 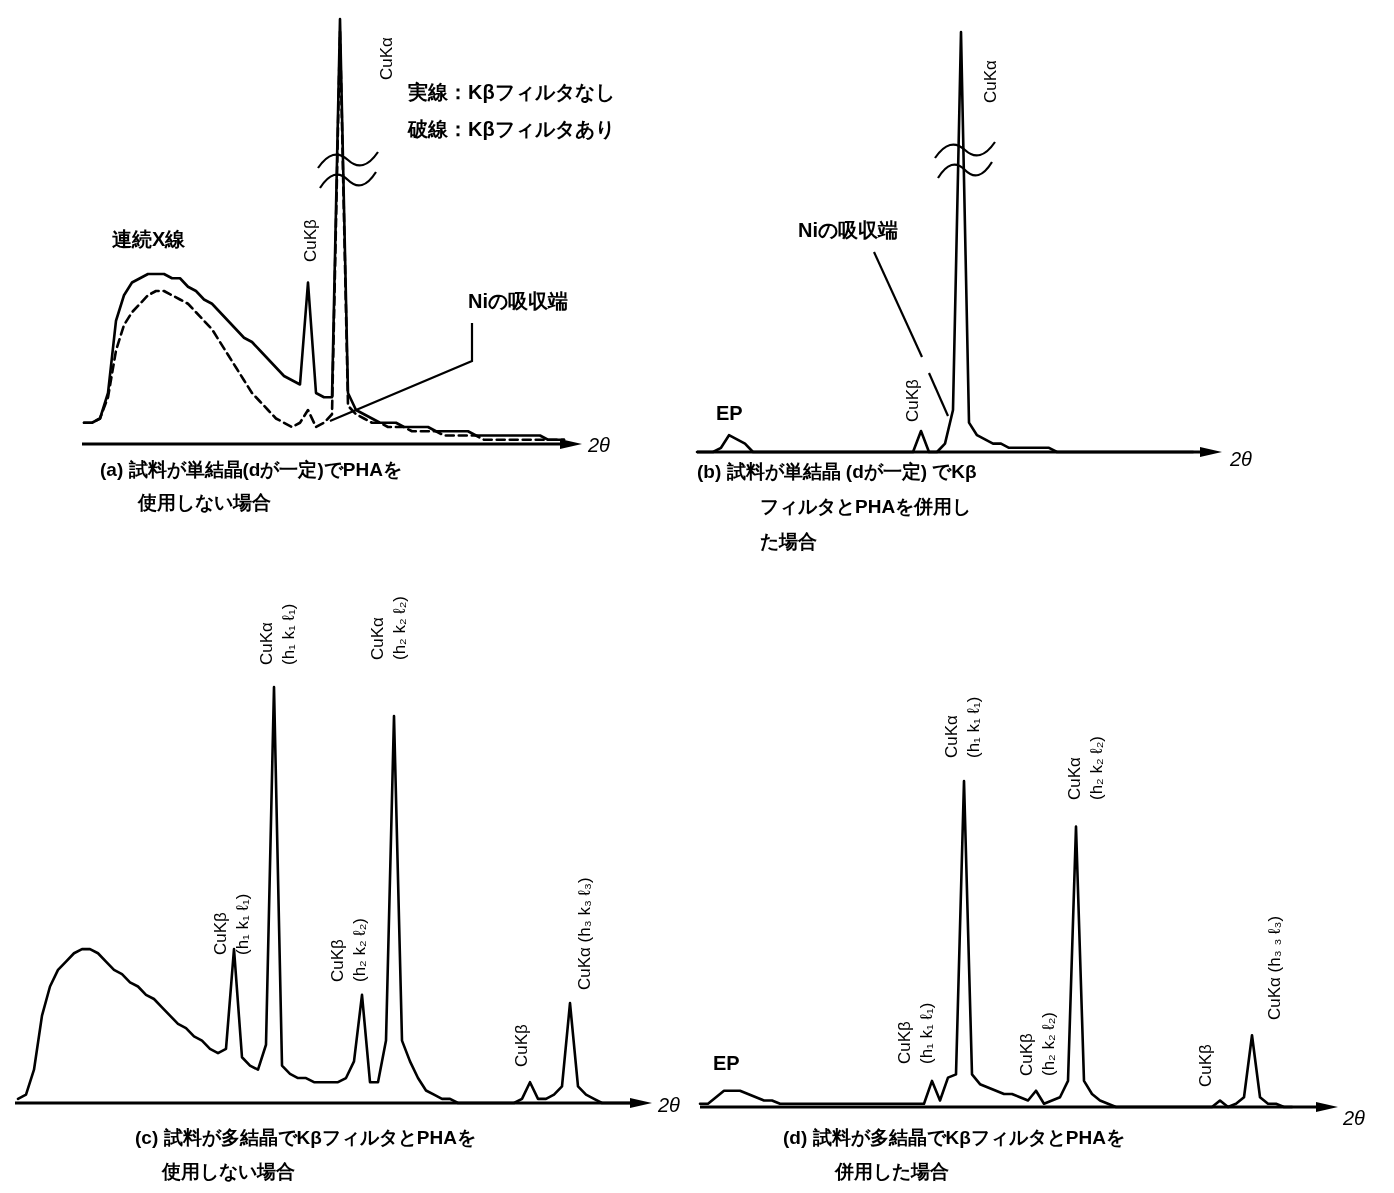 I want to click on annotation: CuKα (h₂ k₂ ℓ₂), so click(x=1086, y=767).